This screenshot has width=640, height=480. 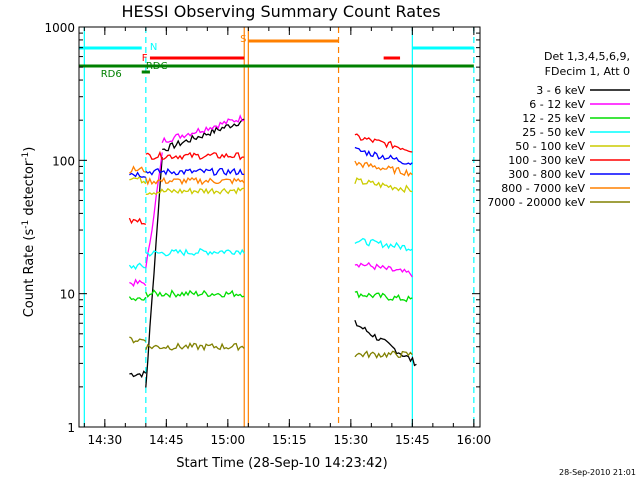 What do you see at coordinates (553, 118) in the screenshot?
I see `legend-label: 12 - 25 keV` at bounding box center [553, 118].